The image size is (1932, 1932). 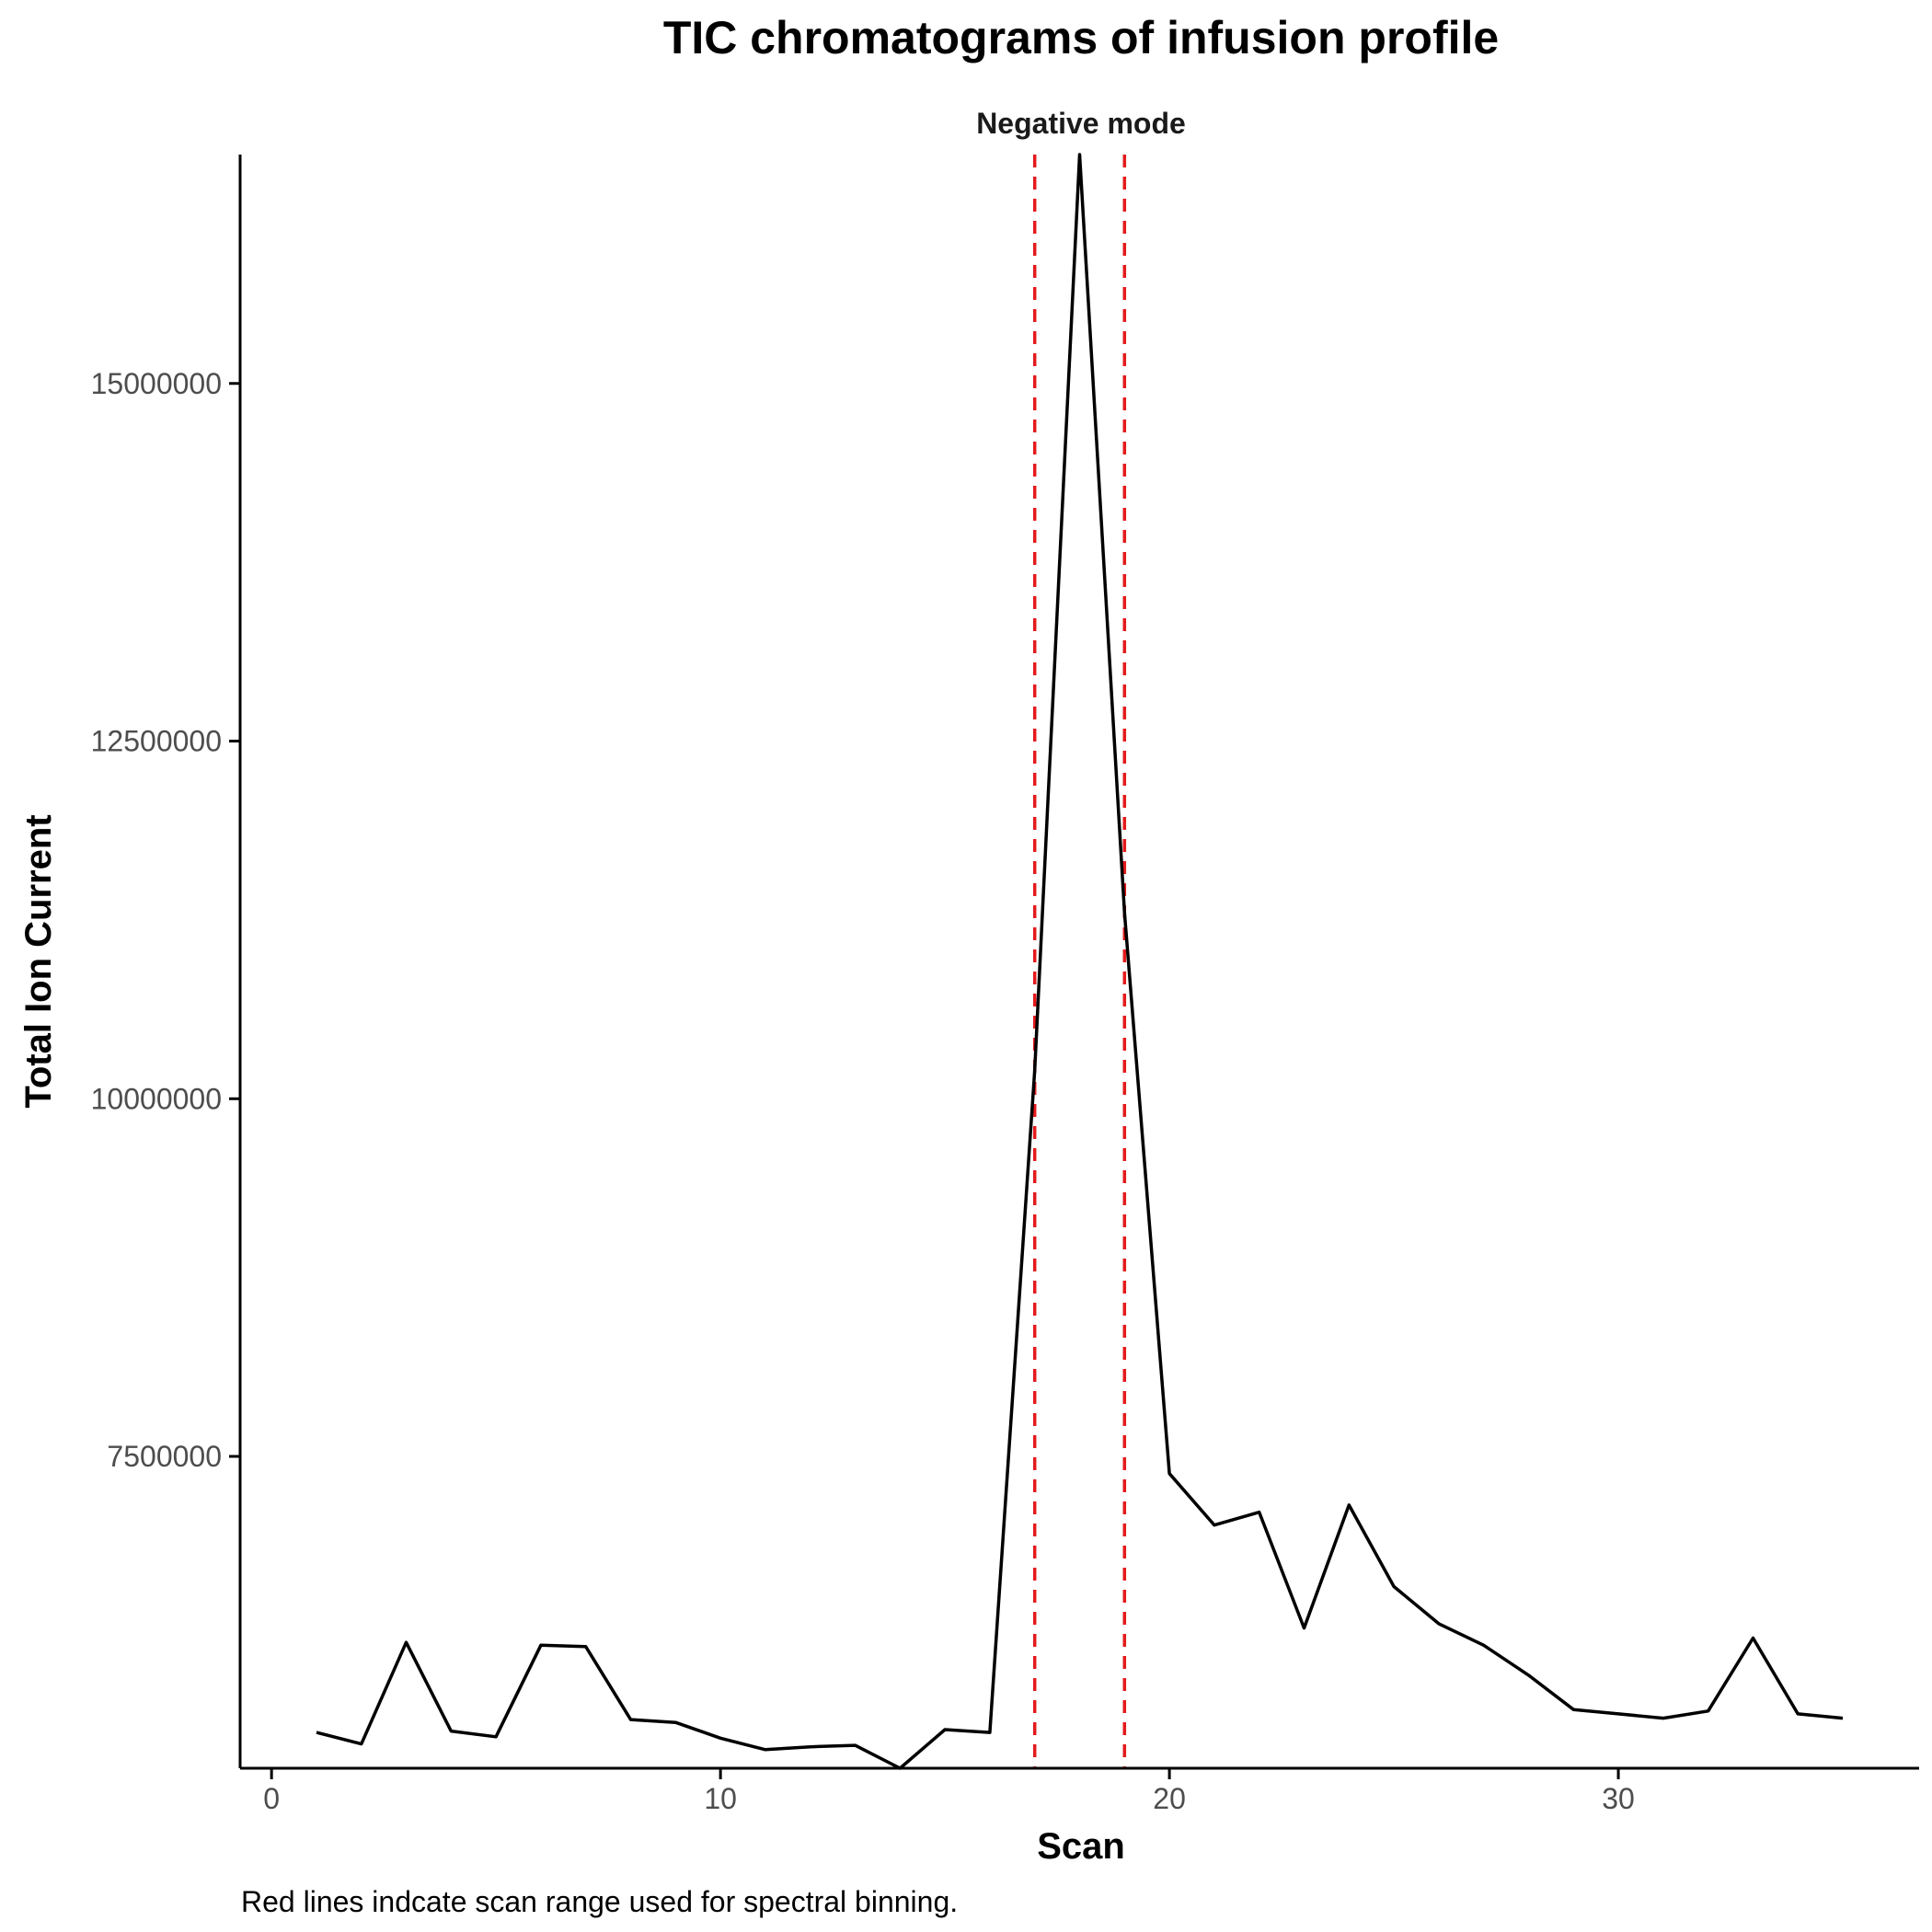 I want to click on y-tick-label-7500000: 7500000, so click(x=164, y=1456).